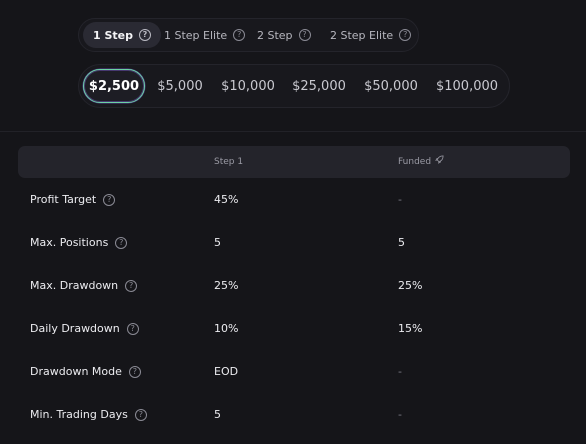 The height and width of the screenshot is (444, 586). I want to click on tab-2-step: 2 Step ?, so click(284, 35).